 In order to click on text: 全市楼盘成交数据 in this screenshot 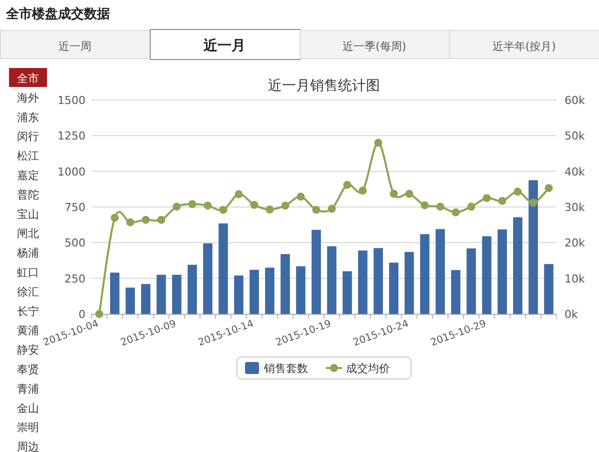, I will do `click(57, 14)`.